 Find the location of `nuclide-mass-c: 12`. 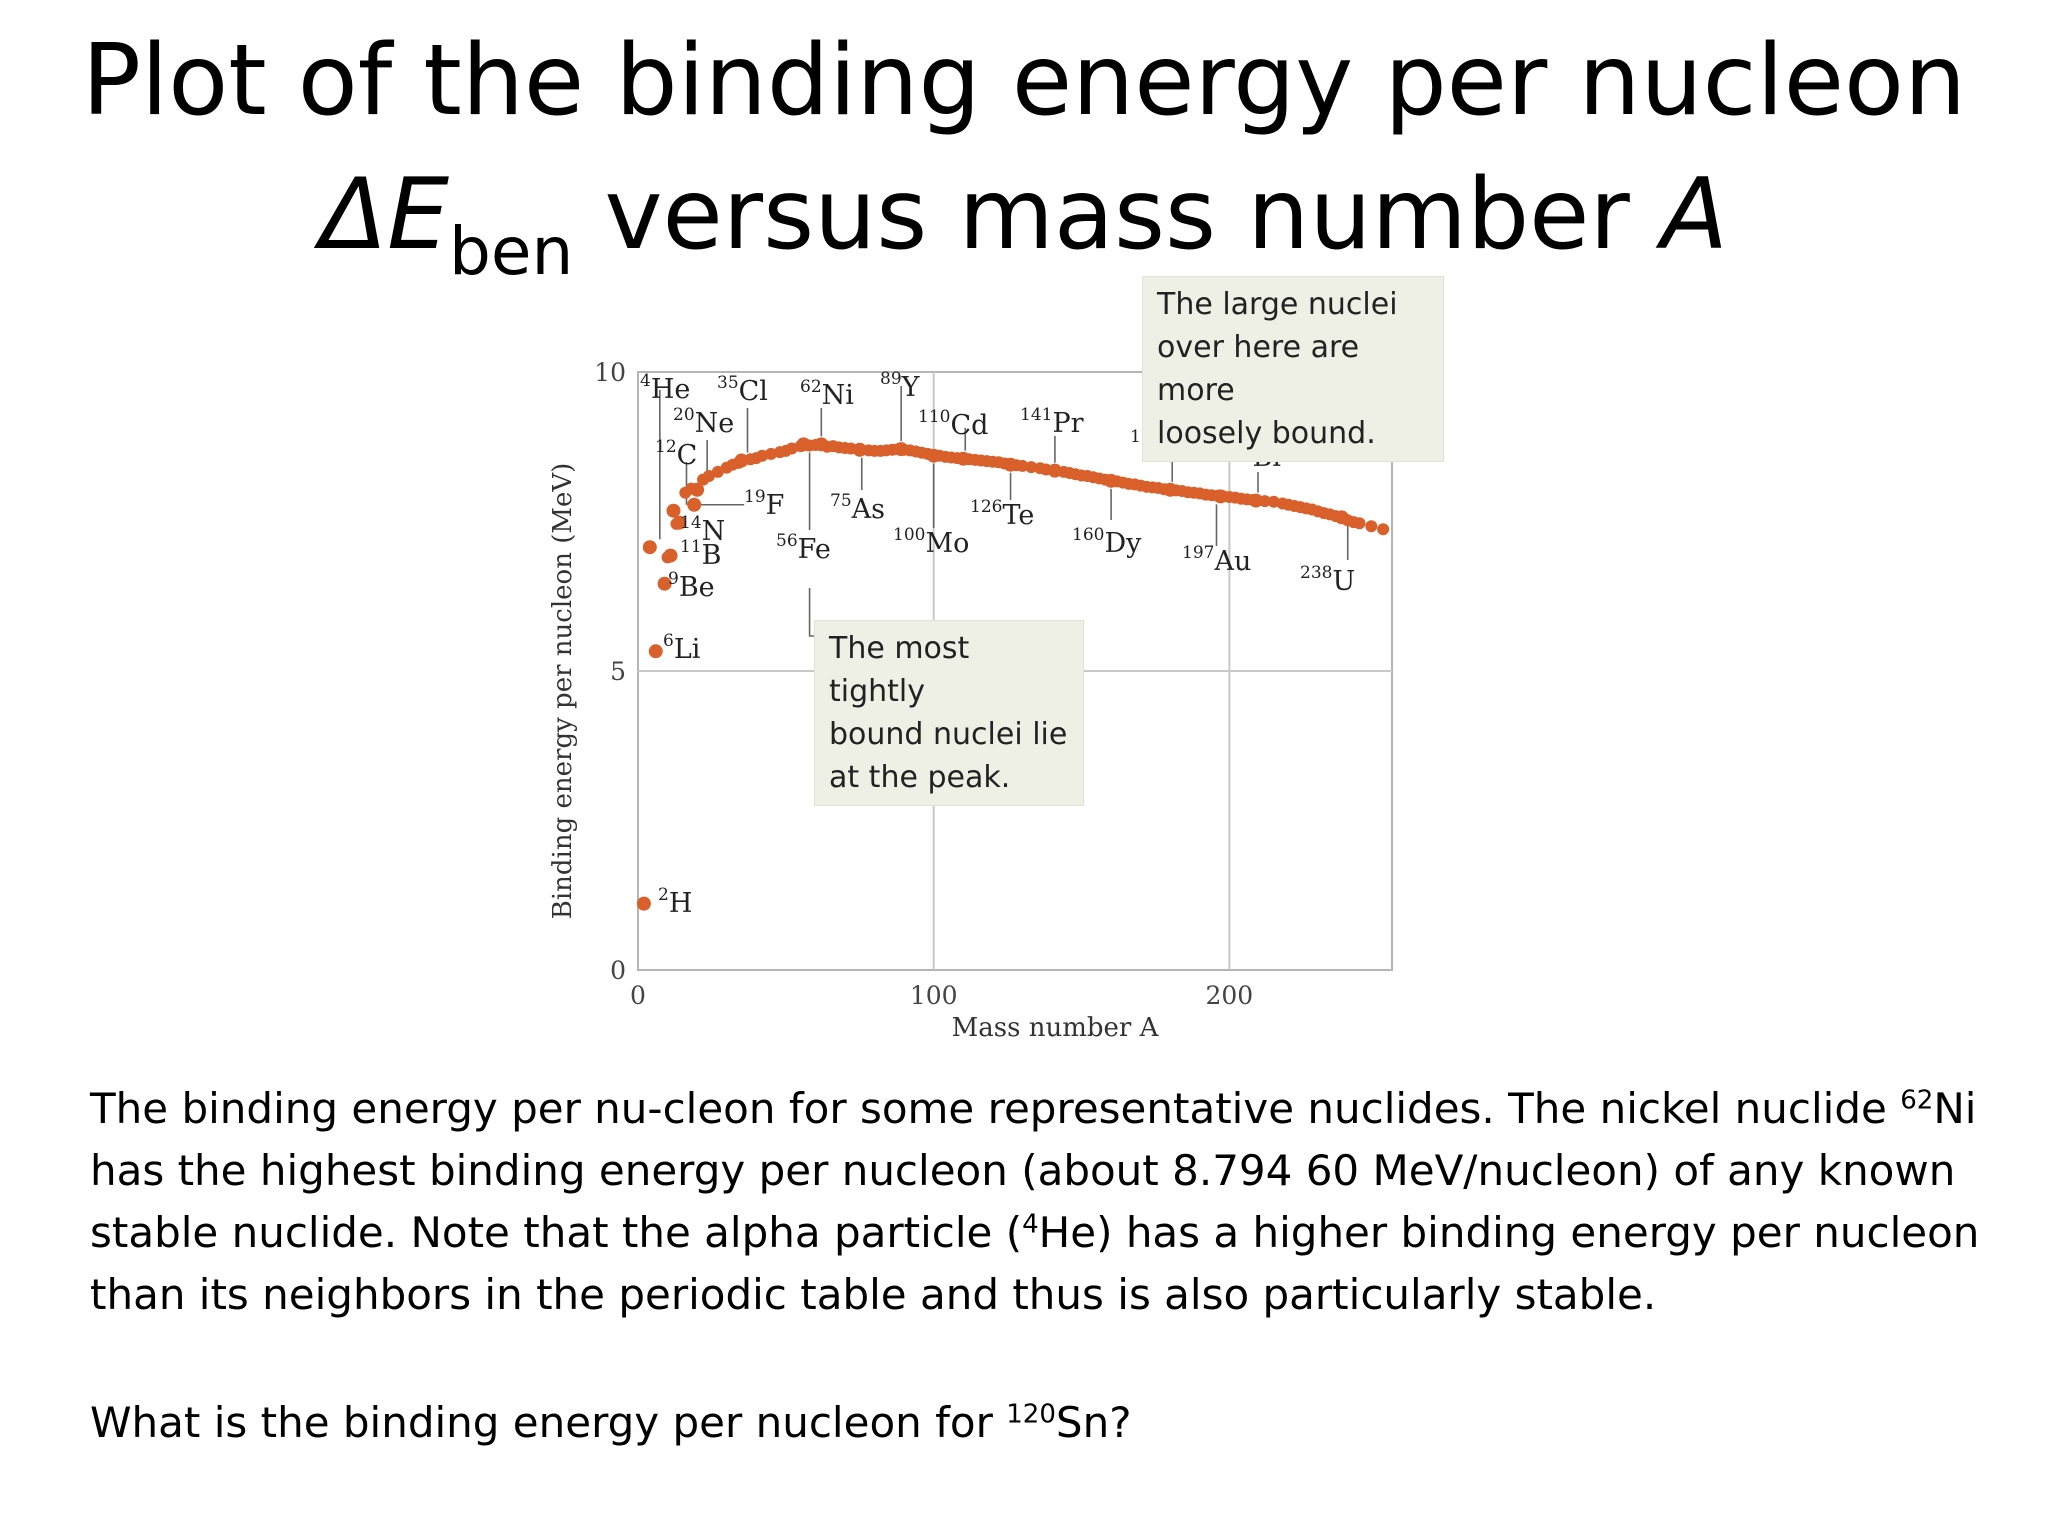

nuclide-mass-c: 12 is located at coordinates (666, 447).